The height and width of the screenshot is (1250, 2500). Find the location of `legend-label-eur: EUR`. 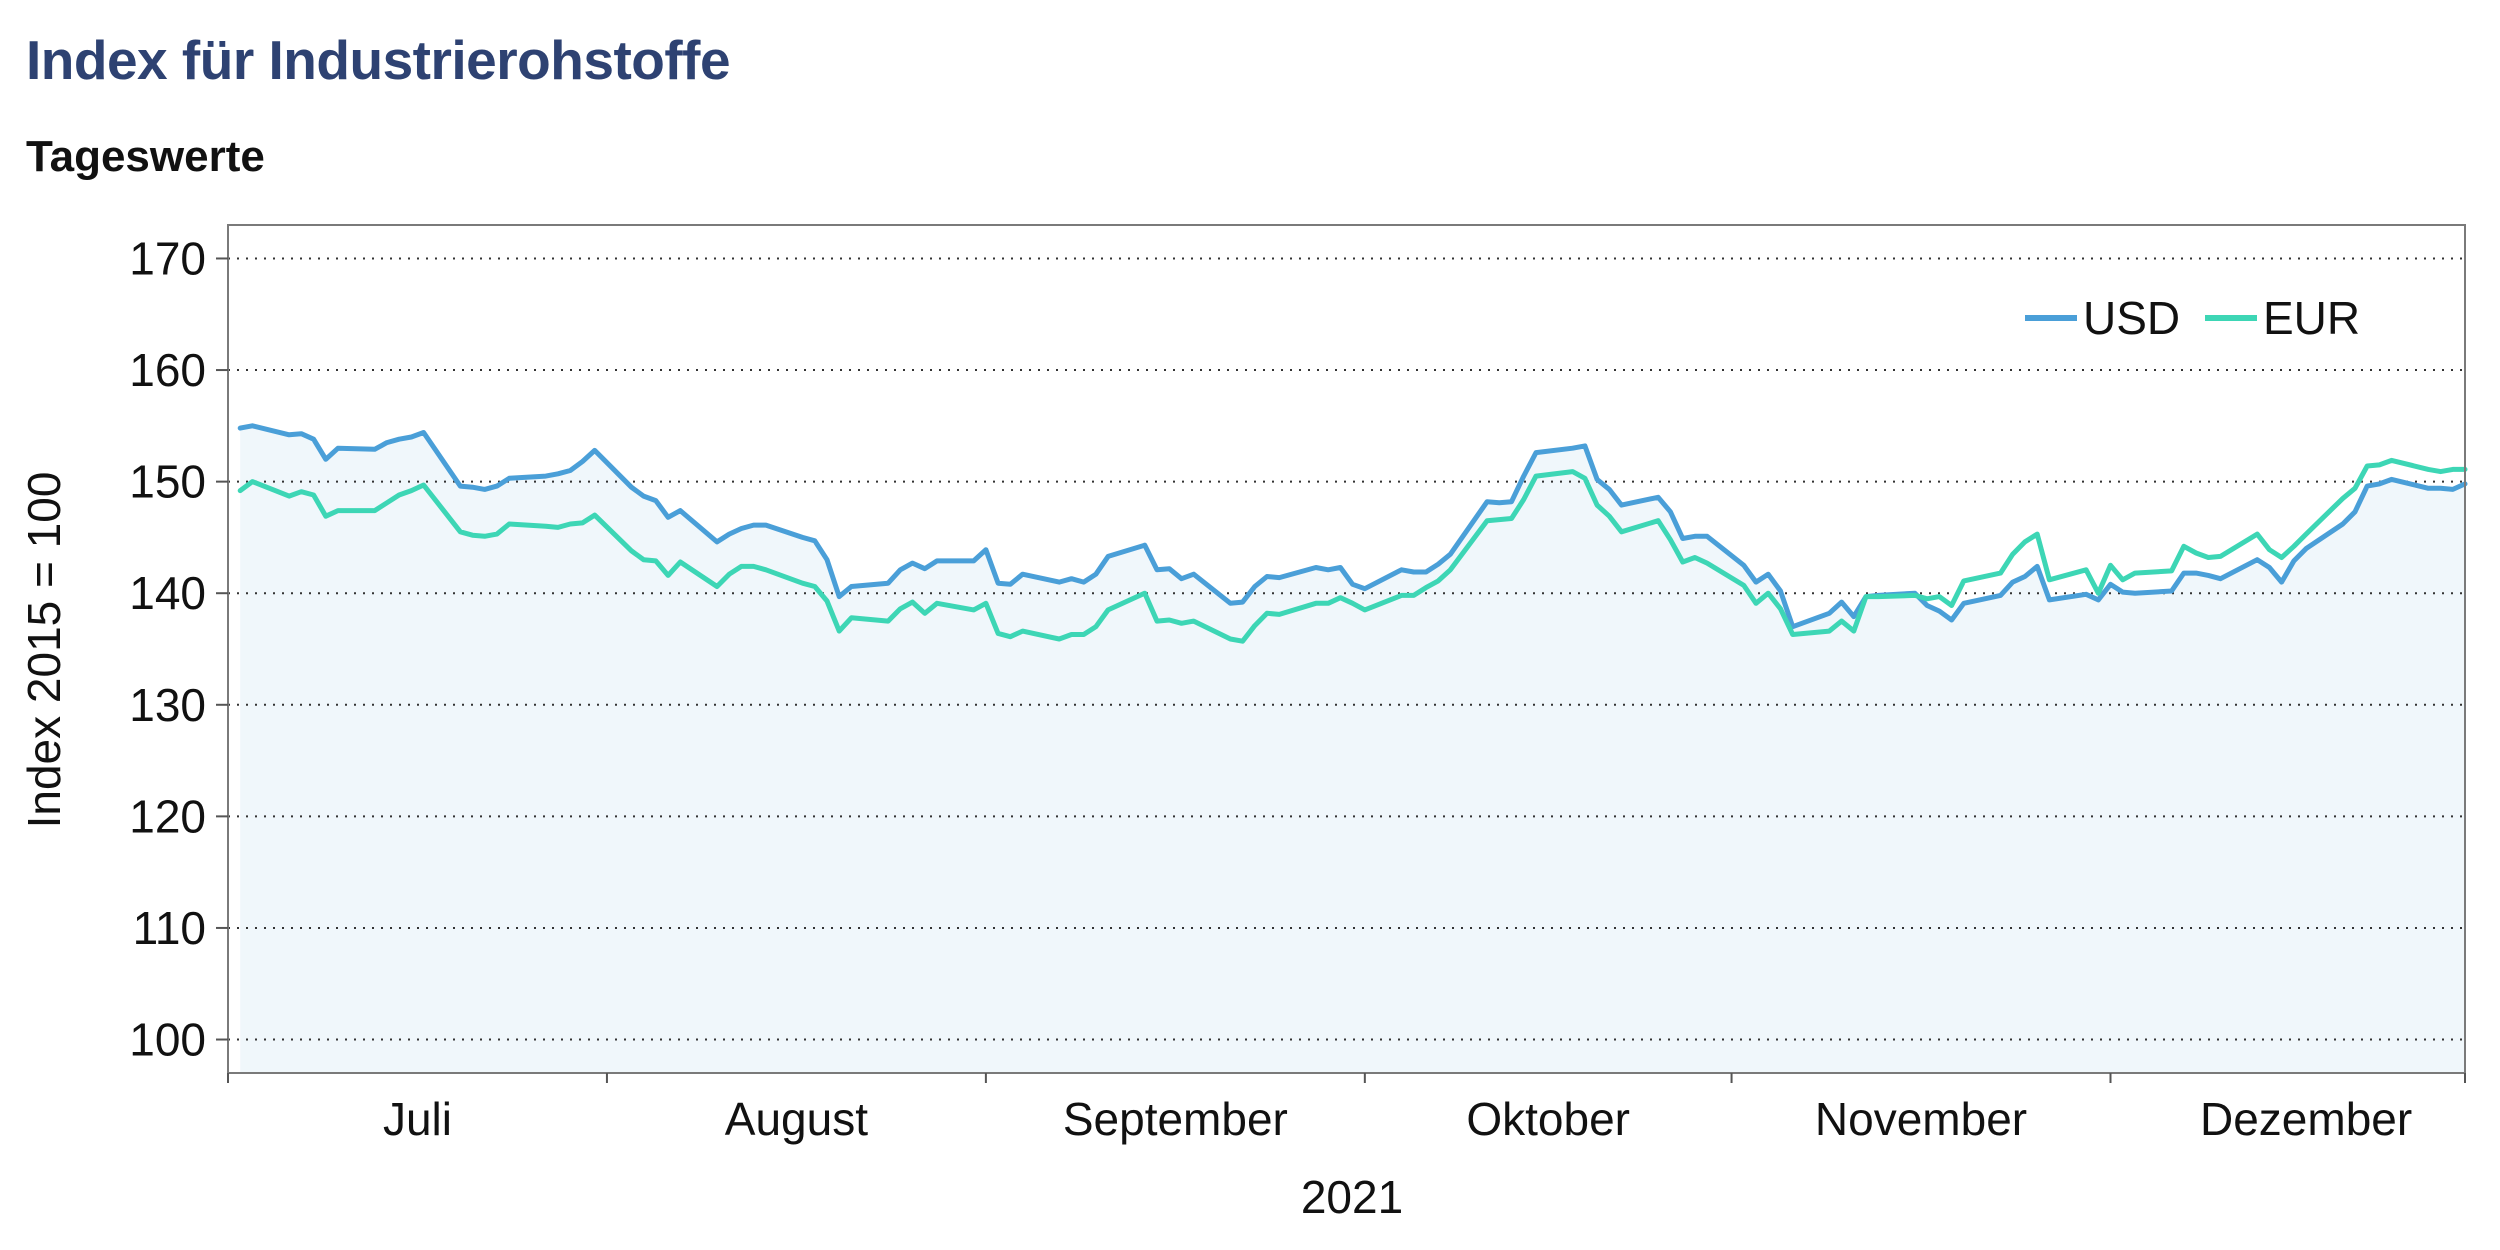

legend-label-eur: EUR is located at coordinates (2311, 318).